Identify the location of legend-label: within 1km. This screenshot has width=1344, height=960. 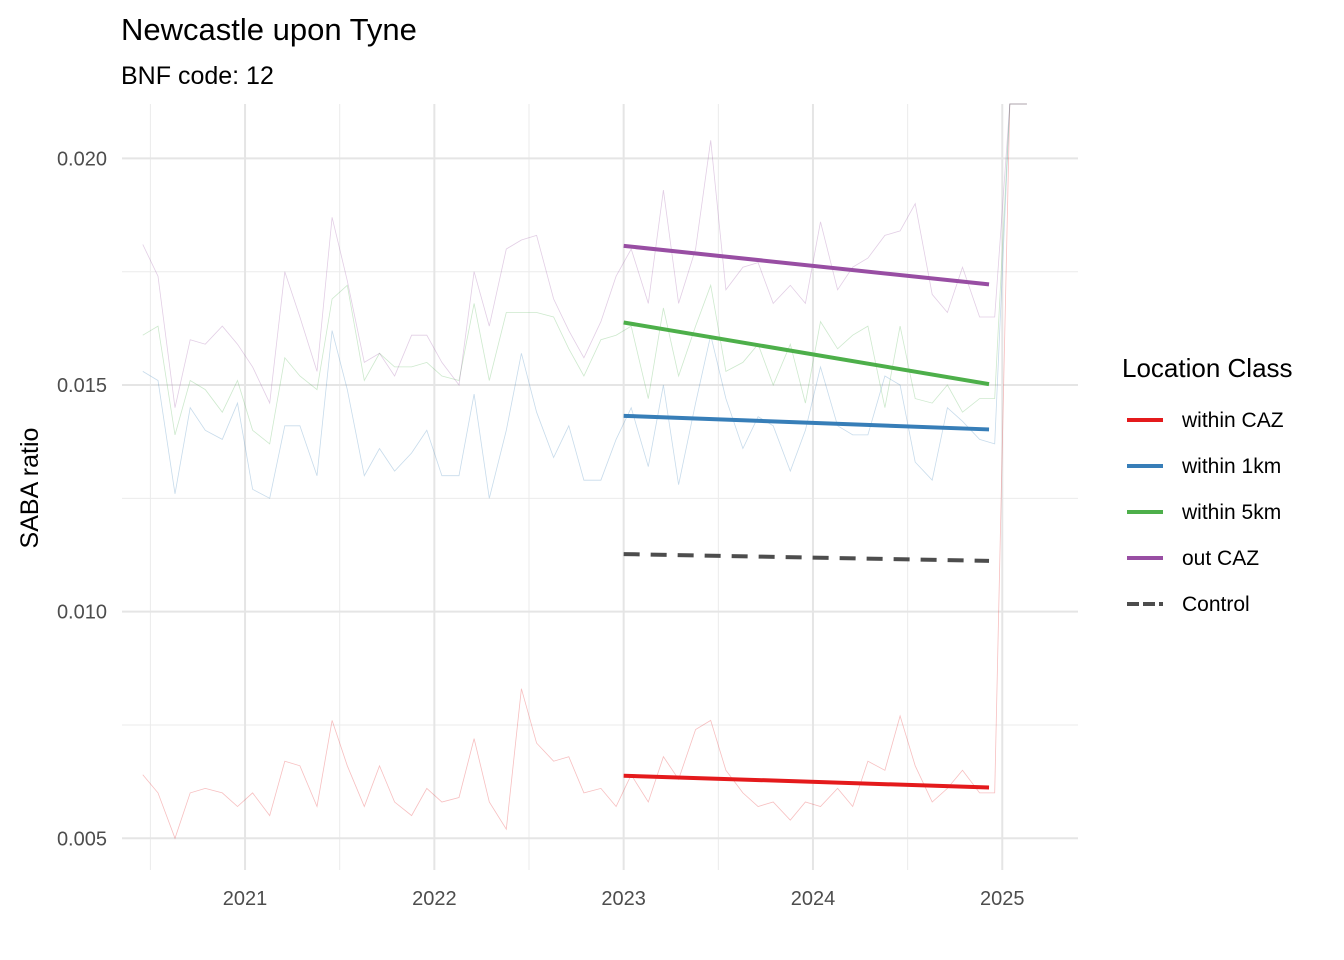
(1231, 466).